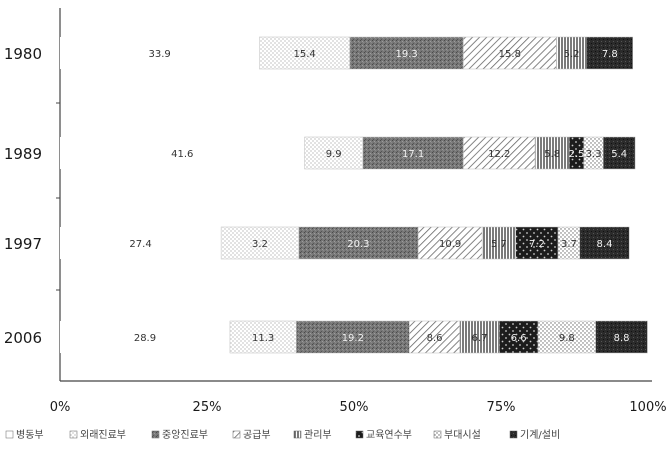 This screenshot has height=450, width=667. What do you see at coordinates (572, 54) in the screenshot?
I see `data-label: 5.2` at bounding box center [572, 54].